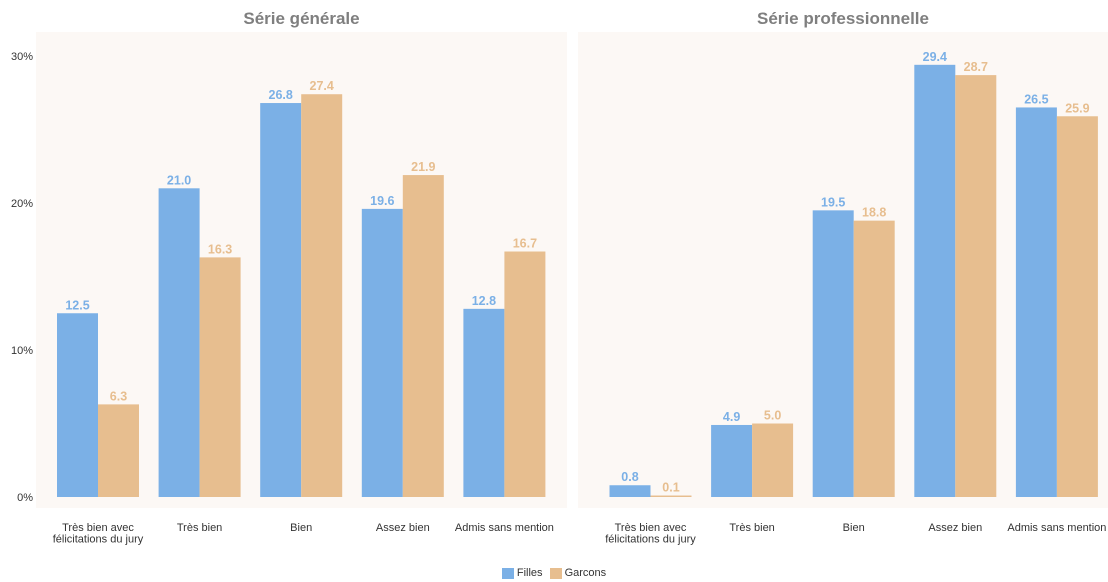 This screenshot has width=1108, height=582. Describe the element at coordinates (22, 57) in the screenshot. I see `y-tick-label: 30%` at that location.